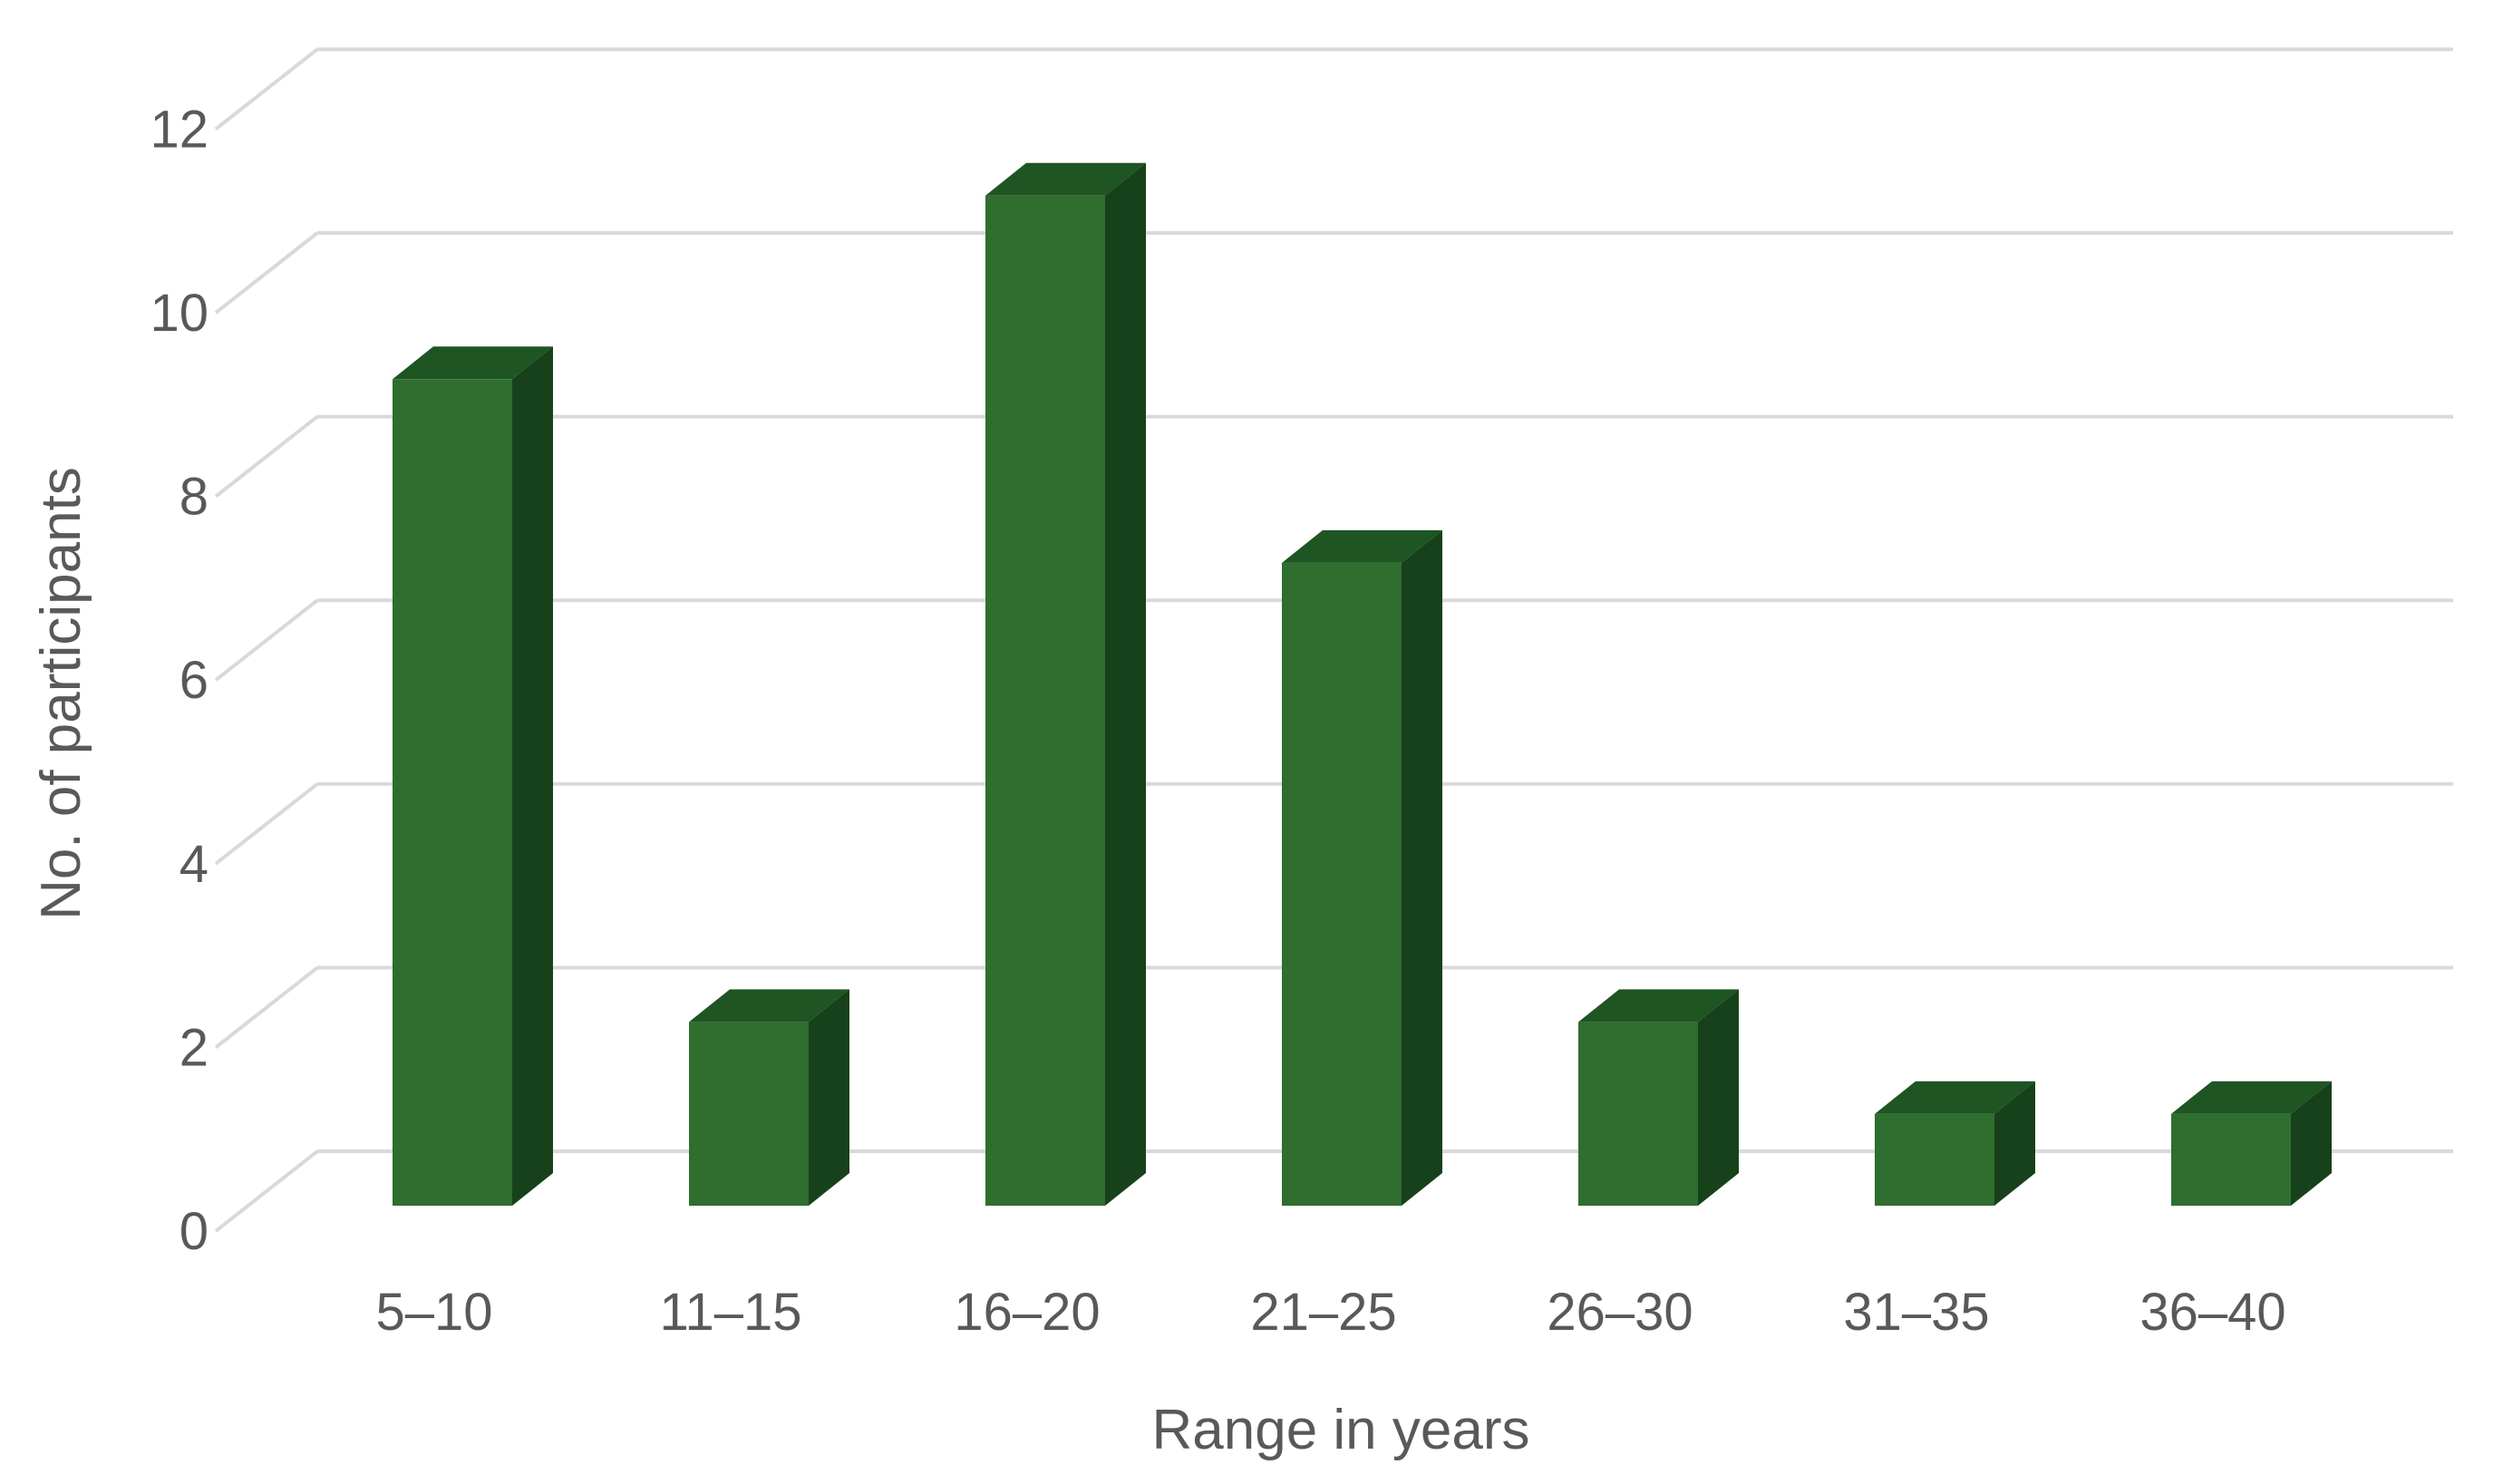 This screenshot has width=2503, height=1484. What do you see at coordinates (434, 1312) in the screenshot?
I see `x-category-label: 5–10` at bounding box center [434, 1312].